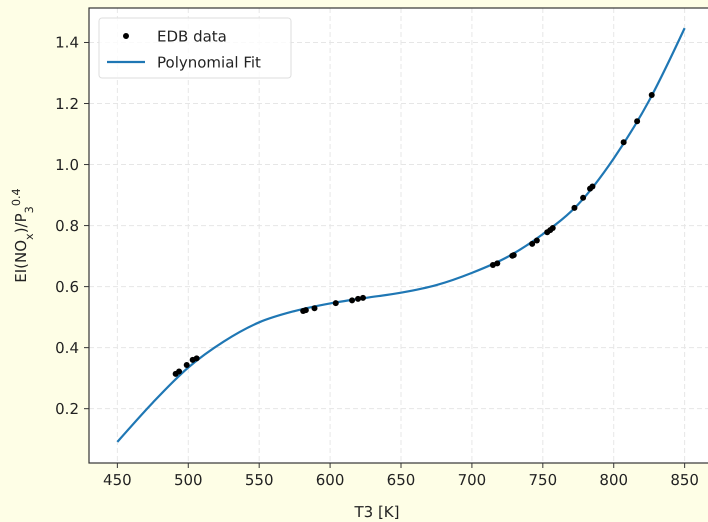  Describe the element at coordinates (472, 480) in the screenshot. I see `x-tick-label: 700` at that location.